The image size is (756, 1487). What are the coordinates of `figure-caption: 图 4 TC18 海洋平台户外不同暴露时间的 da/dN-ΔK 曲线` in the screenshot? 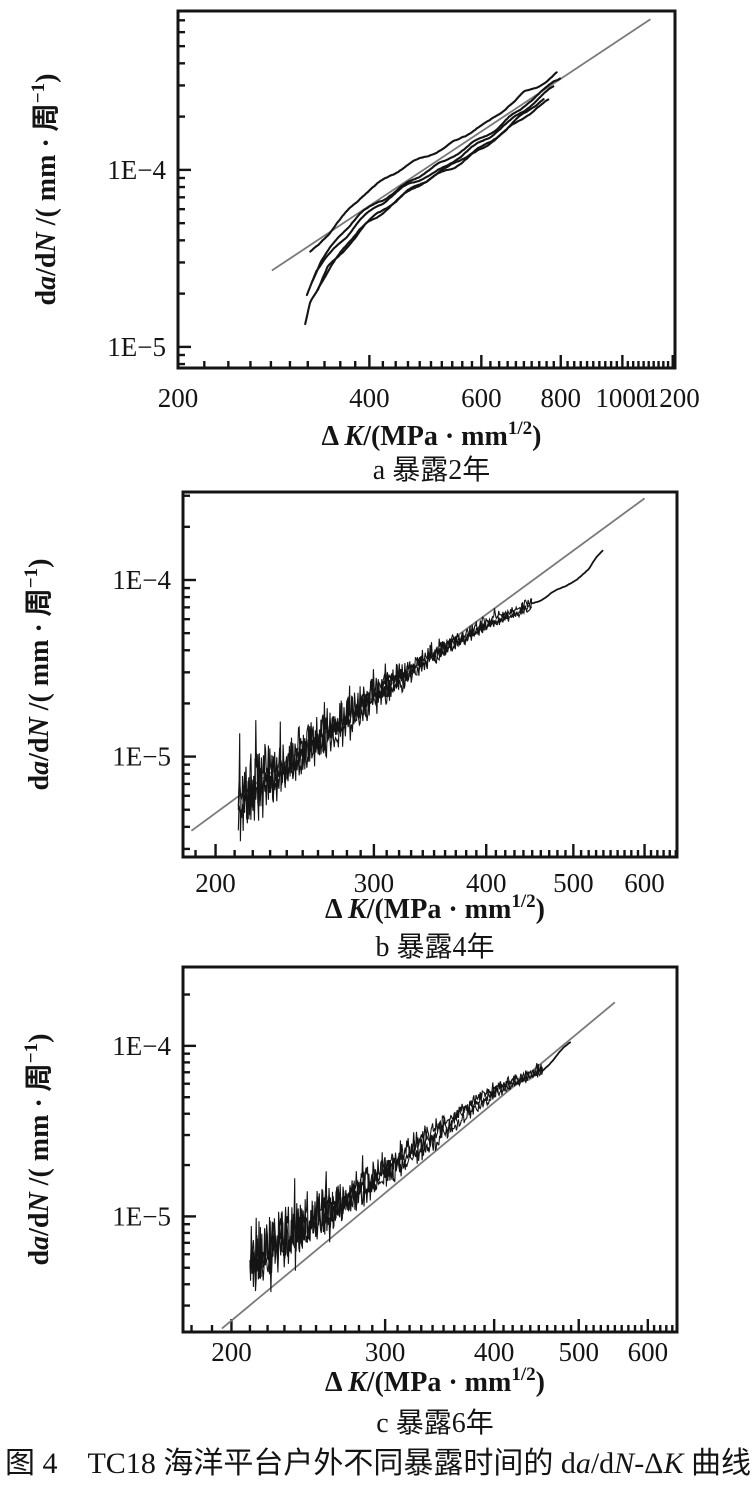 It's located at (378, 1463).